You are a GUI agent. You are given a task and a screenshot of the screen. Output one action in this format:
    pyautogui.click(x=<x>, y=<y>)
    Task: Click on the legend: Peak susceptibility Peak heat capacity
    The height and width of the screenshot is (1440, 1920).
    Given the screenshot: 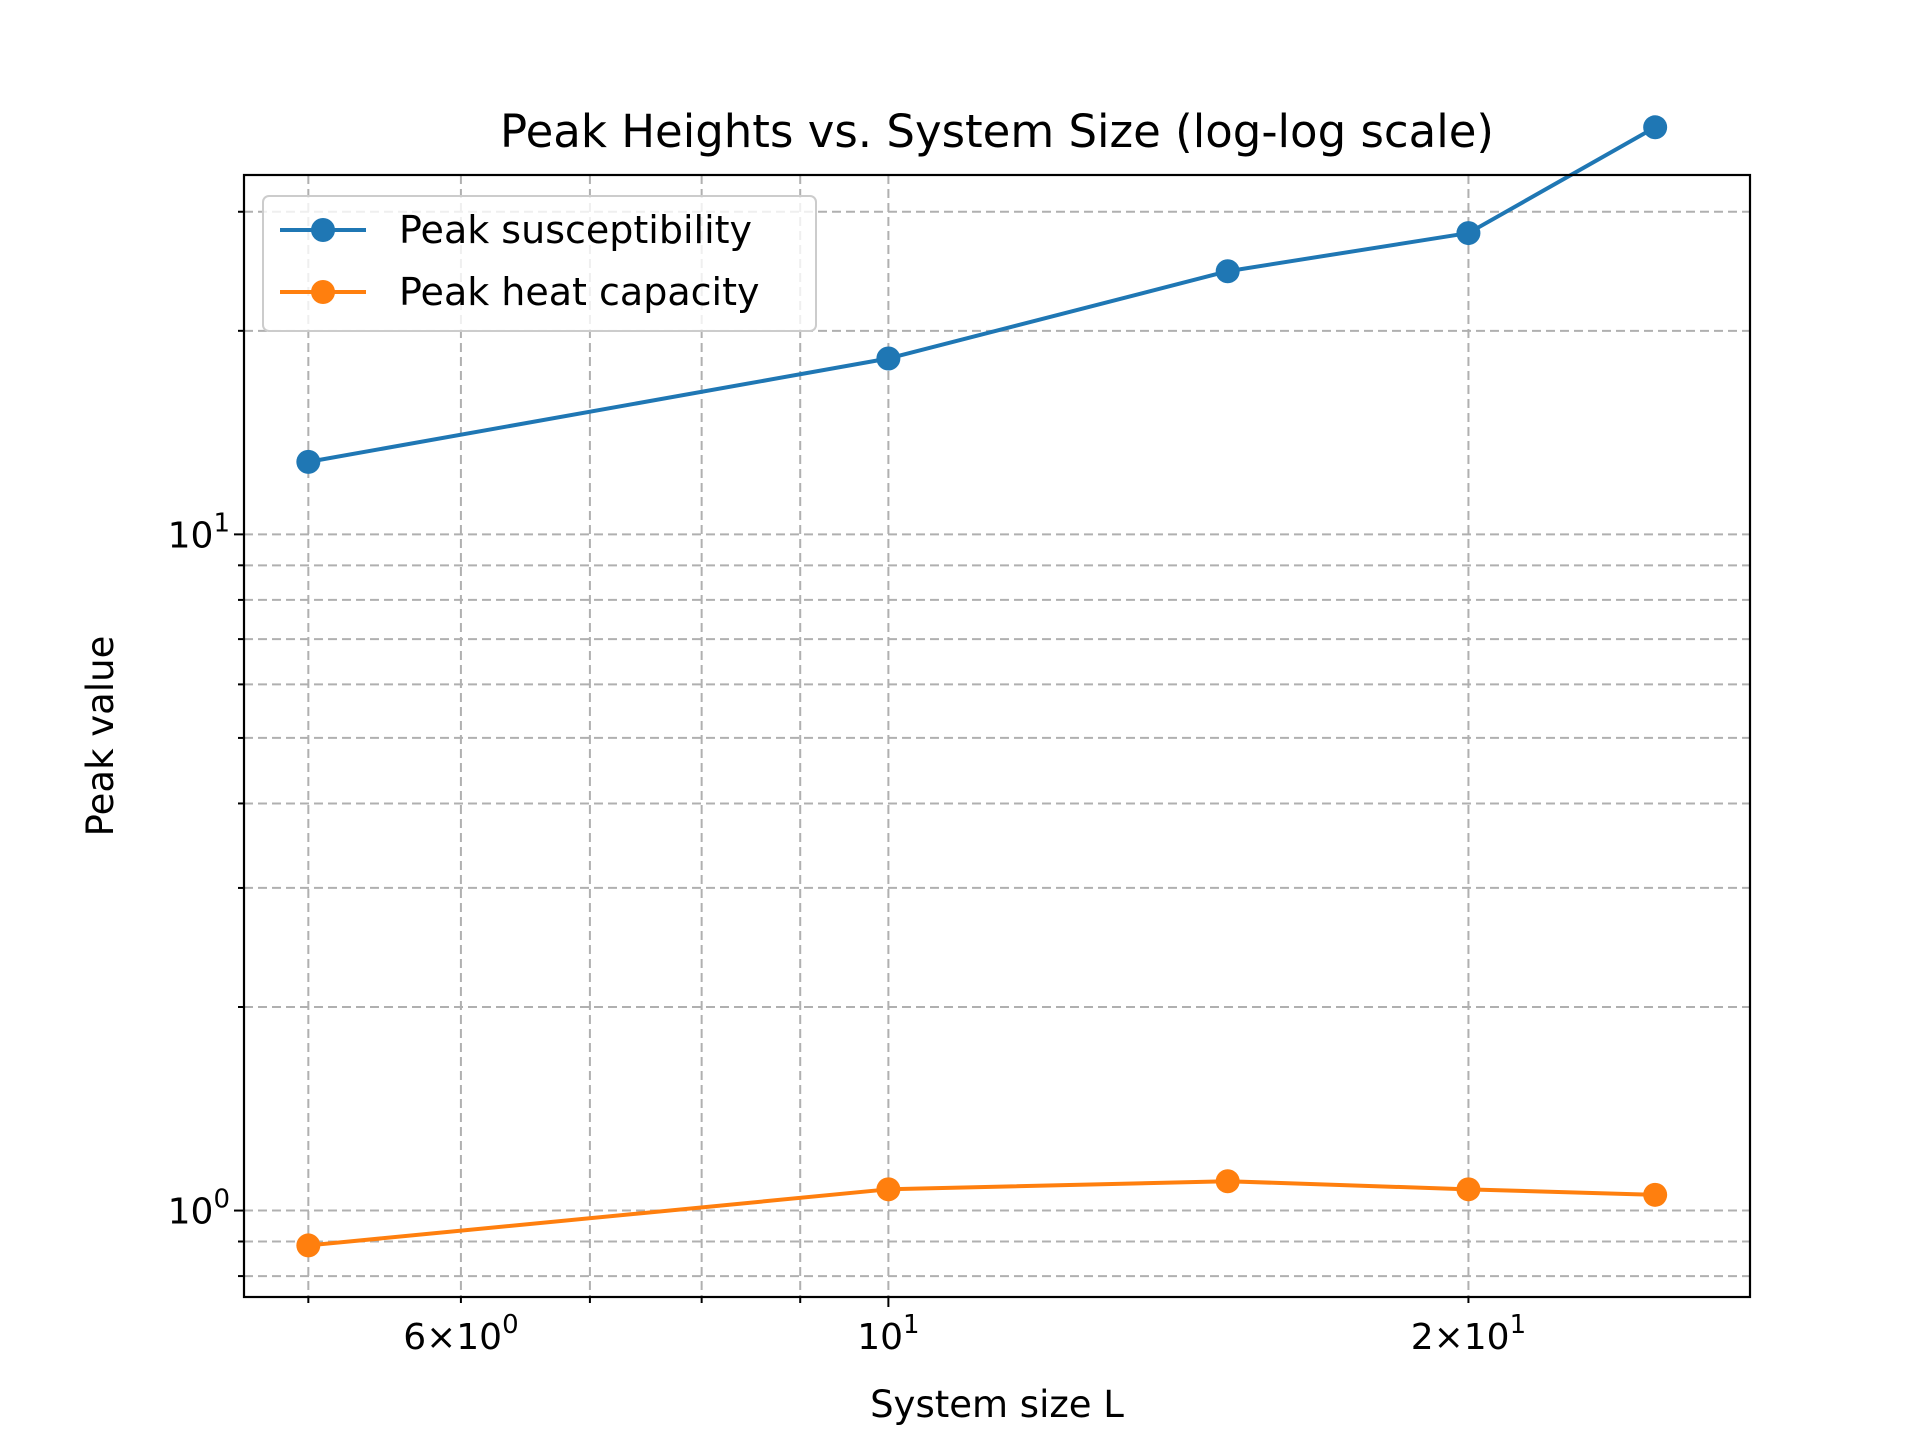 What is the action you would take?
    pyautogui.click(x=539, y=263)
    